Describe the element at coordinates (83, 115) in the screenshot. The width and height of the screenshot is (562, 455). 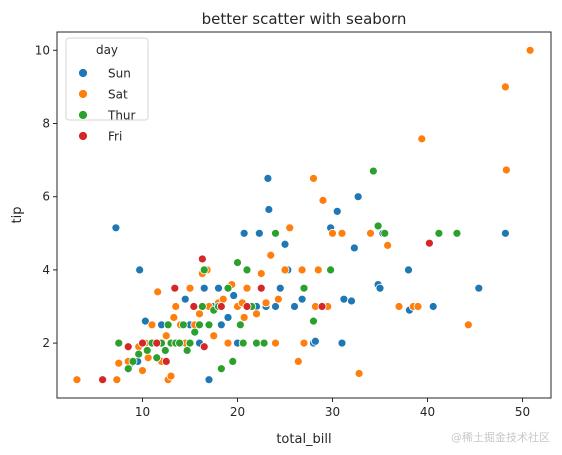
I see `legend-marker-thur` at that location.